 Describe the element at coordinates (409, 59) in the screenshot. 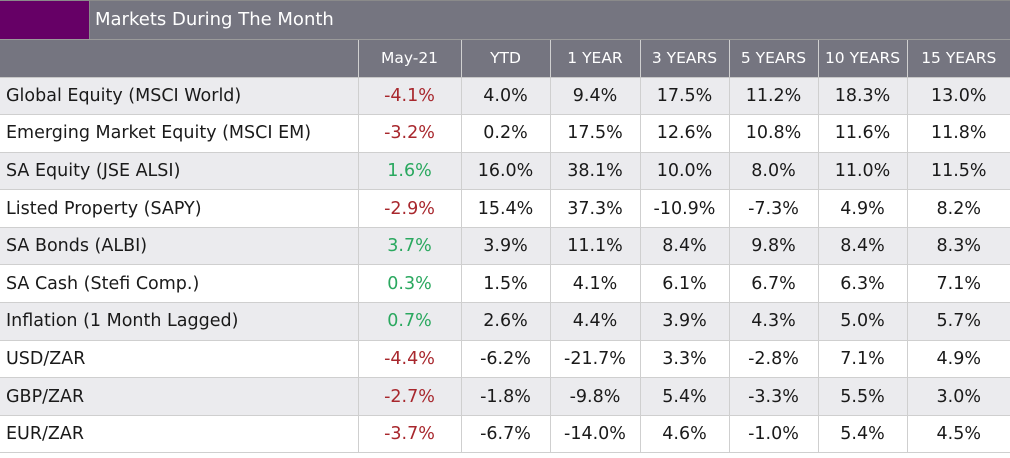

I see `column-header-month: May-21` at that location.